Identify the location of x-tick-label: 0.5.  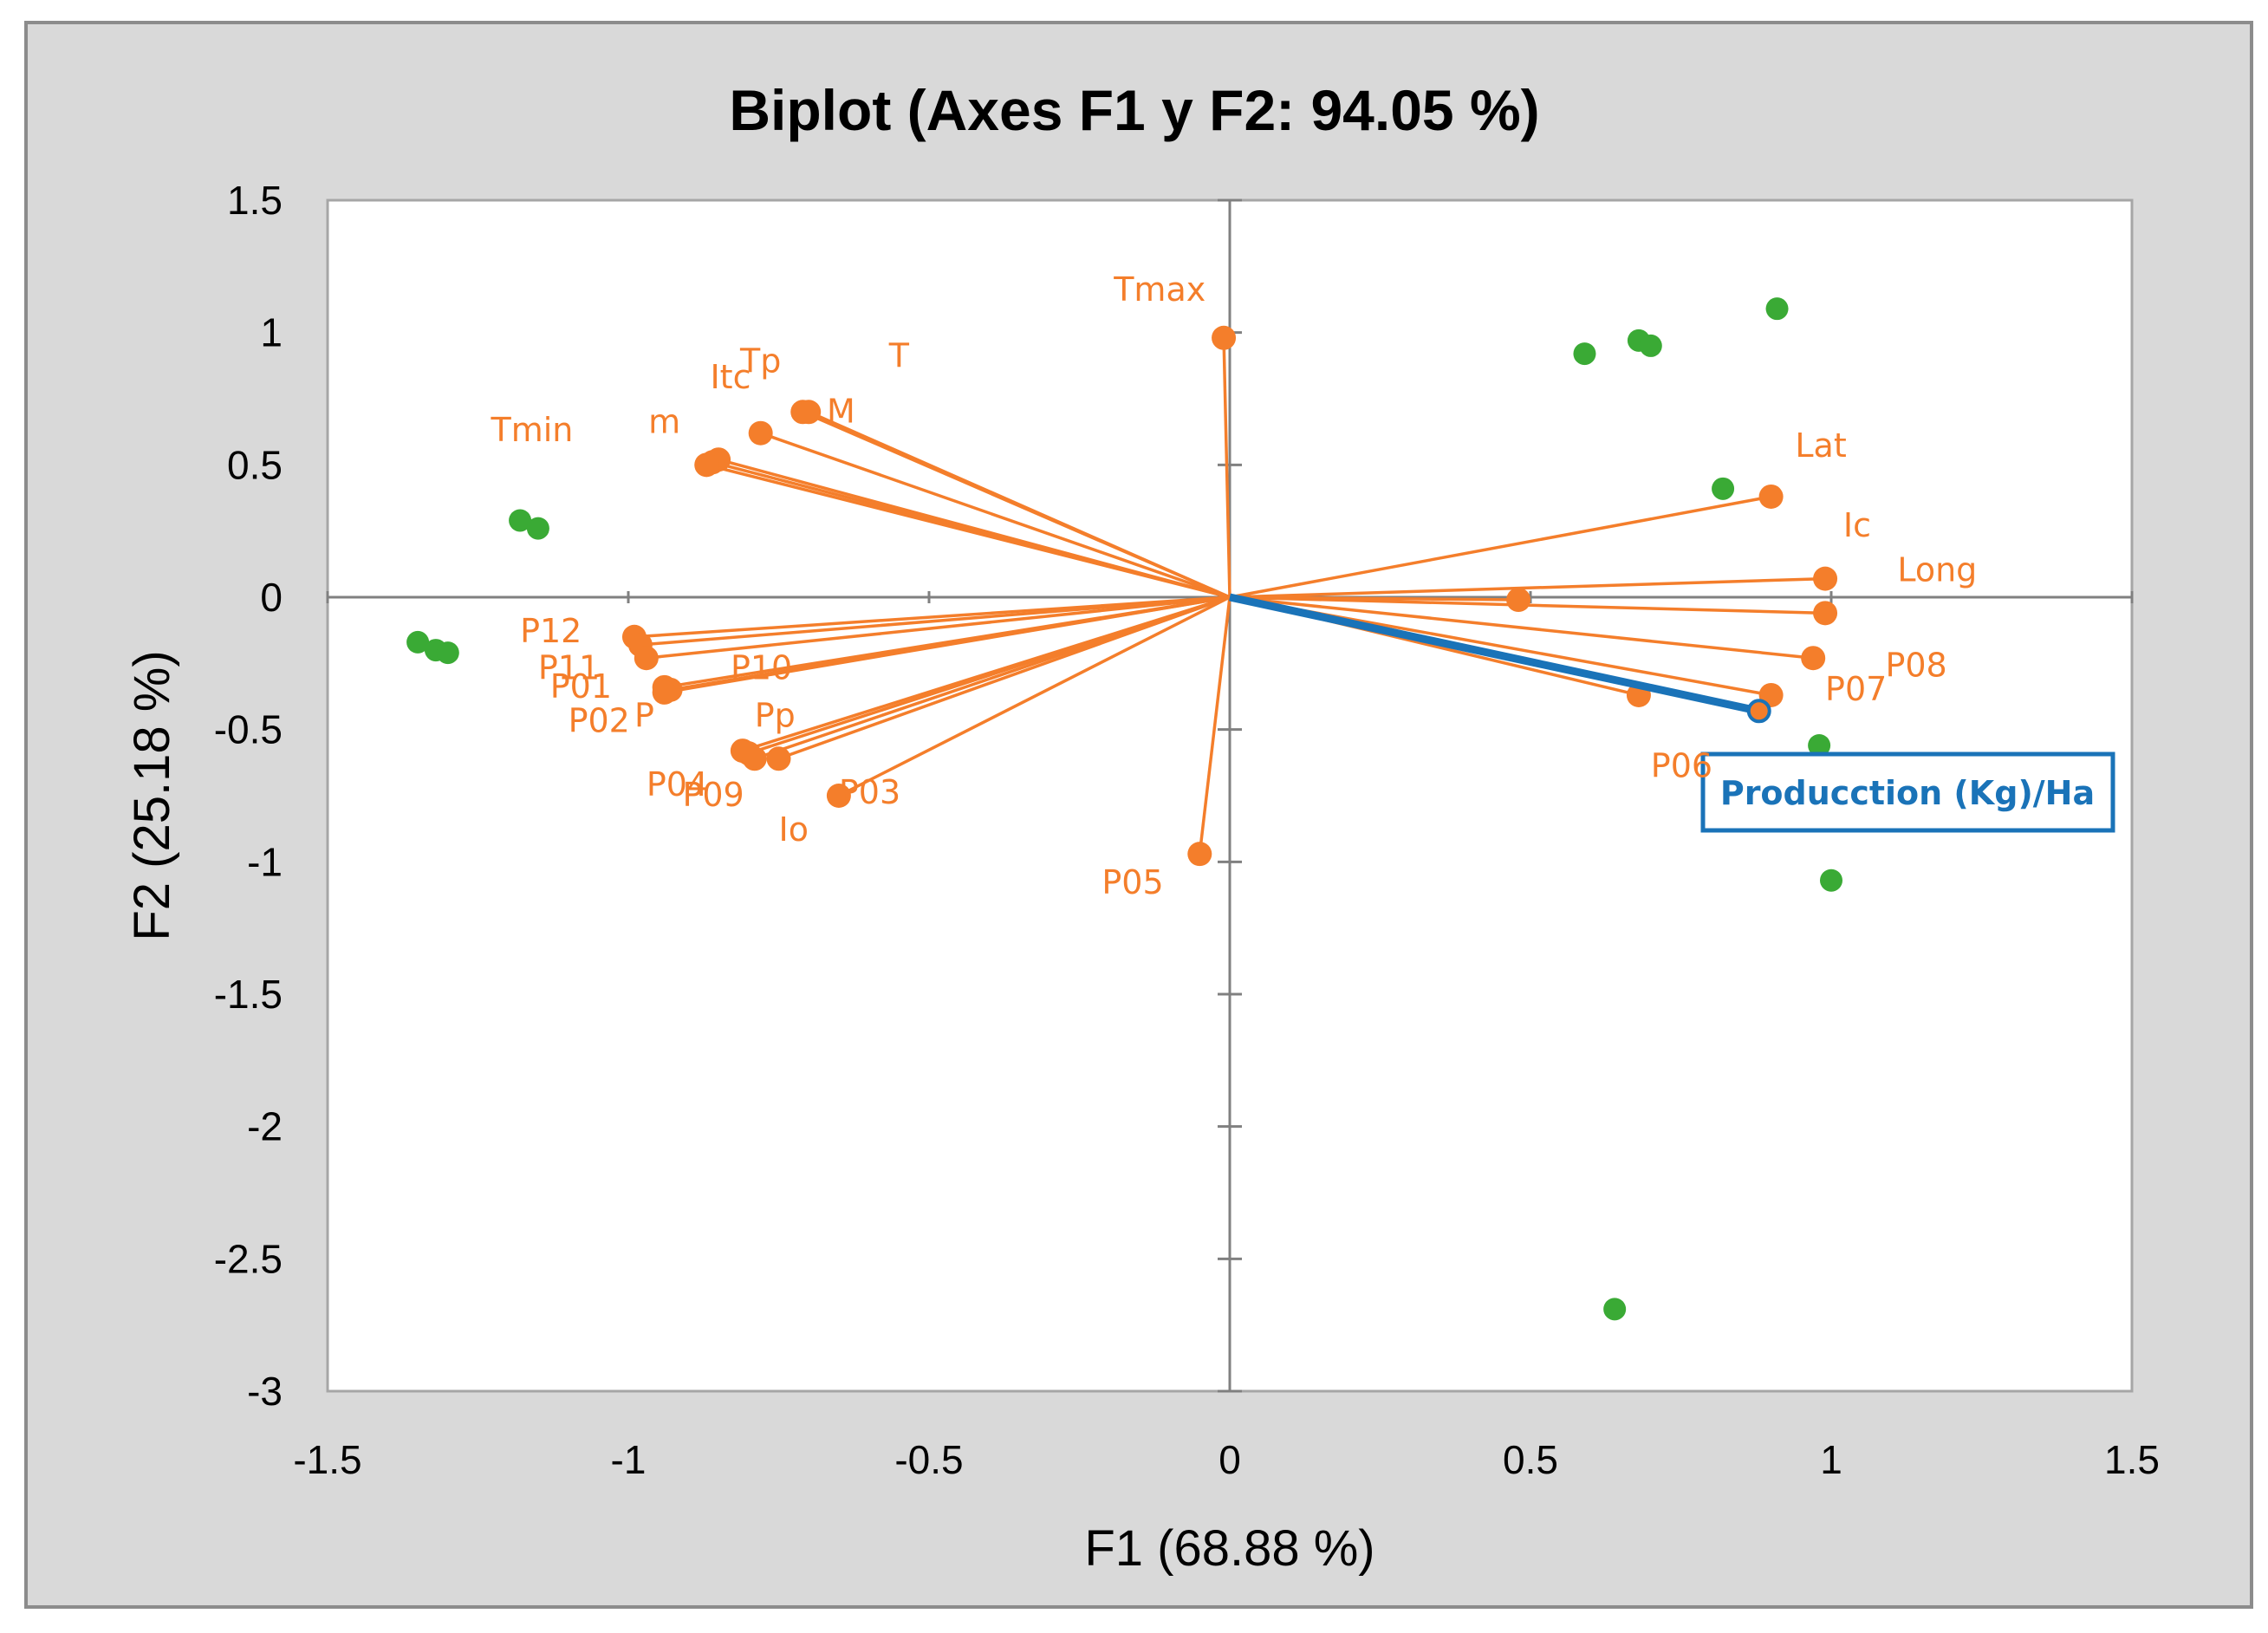
(1530, 1459).